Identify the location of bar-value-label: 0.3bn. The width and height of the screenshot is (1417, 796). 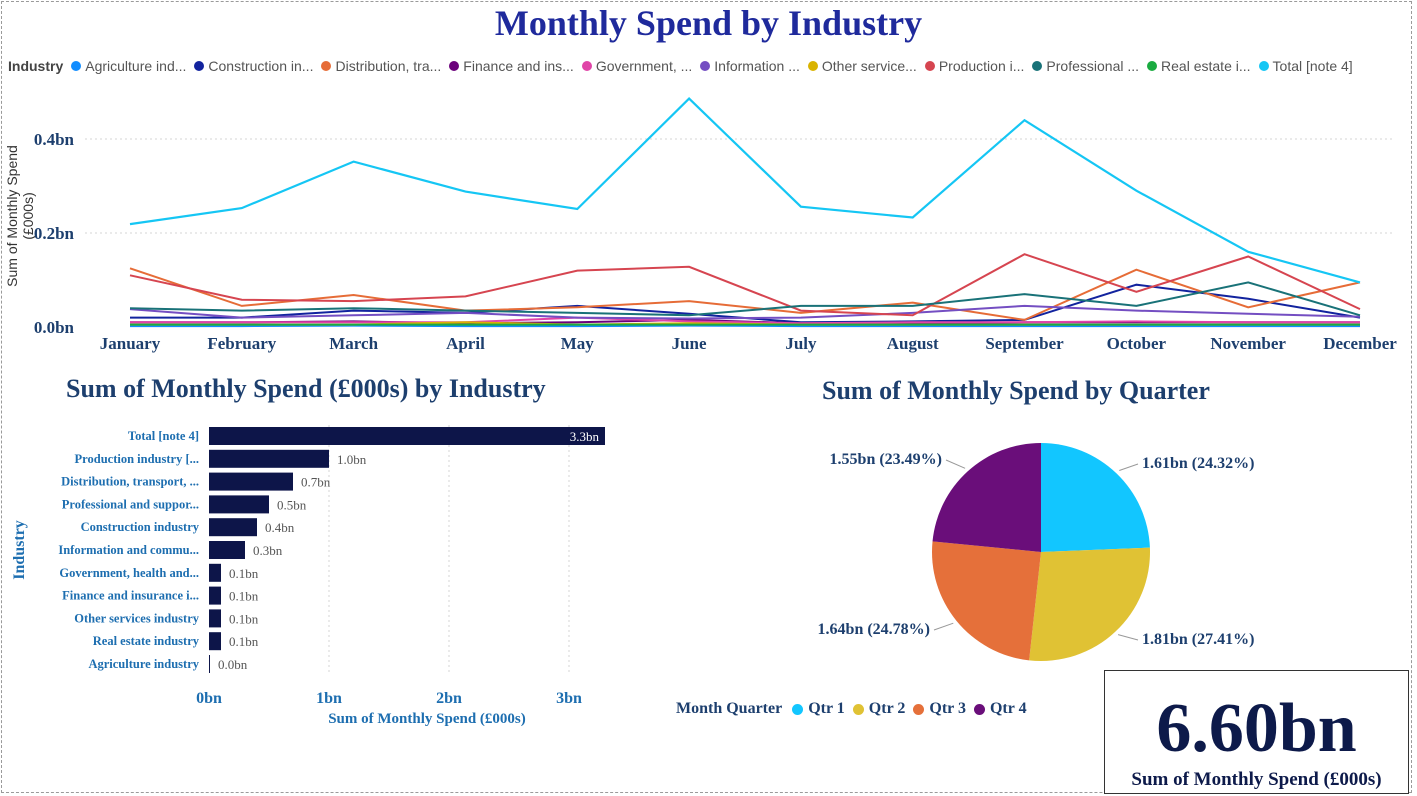
(268, 550).